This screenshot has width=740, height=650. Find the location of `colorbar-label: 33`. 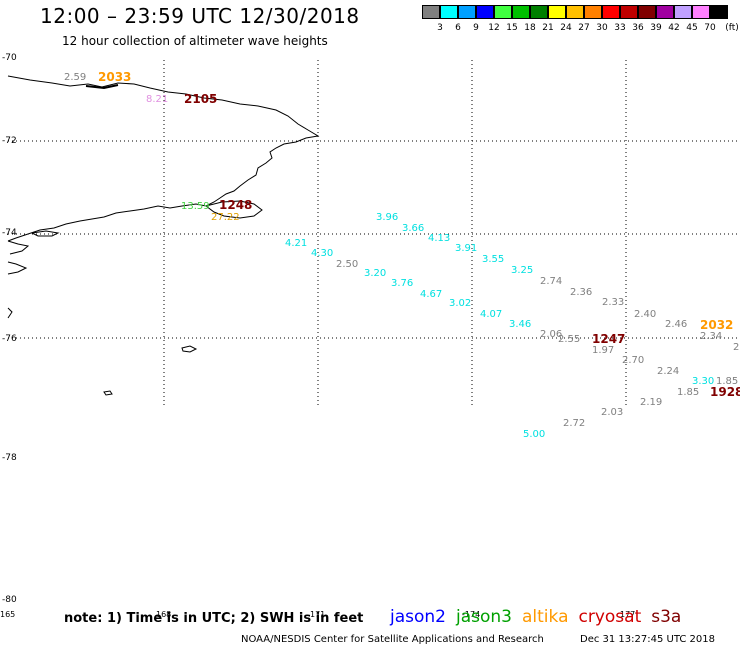

colorbar-label: 33 is located at coordinates (620, 28).